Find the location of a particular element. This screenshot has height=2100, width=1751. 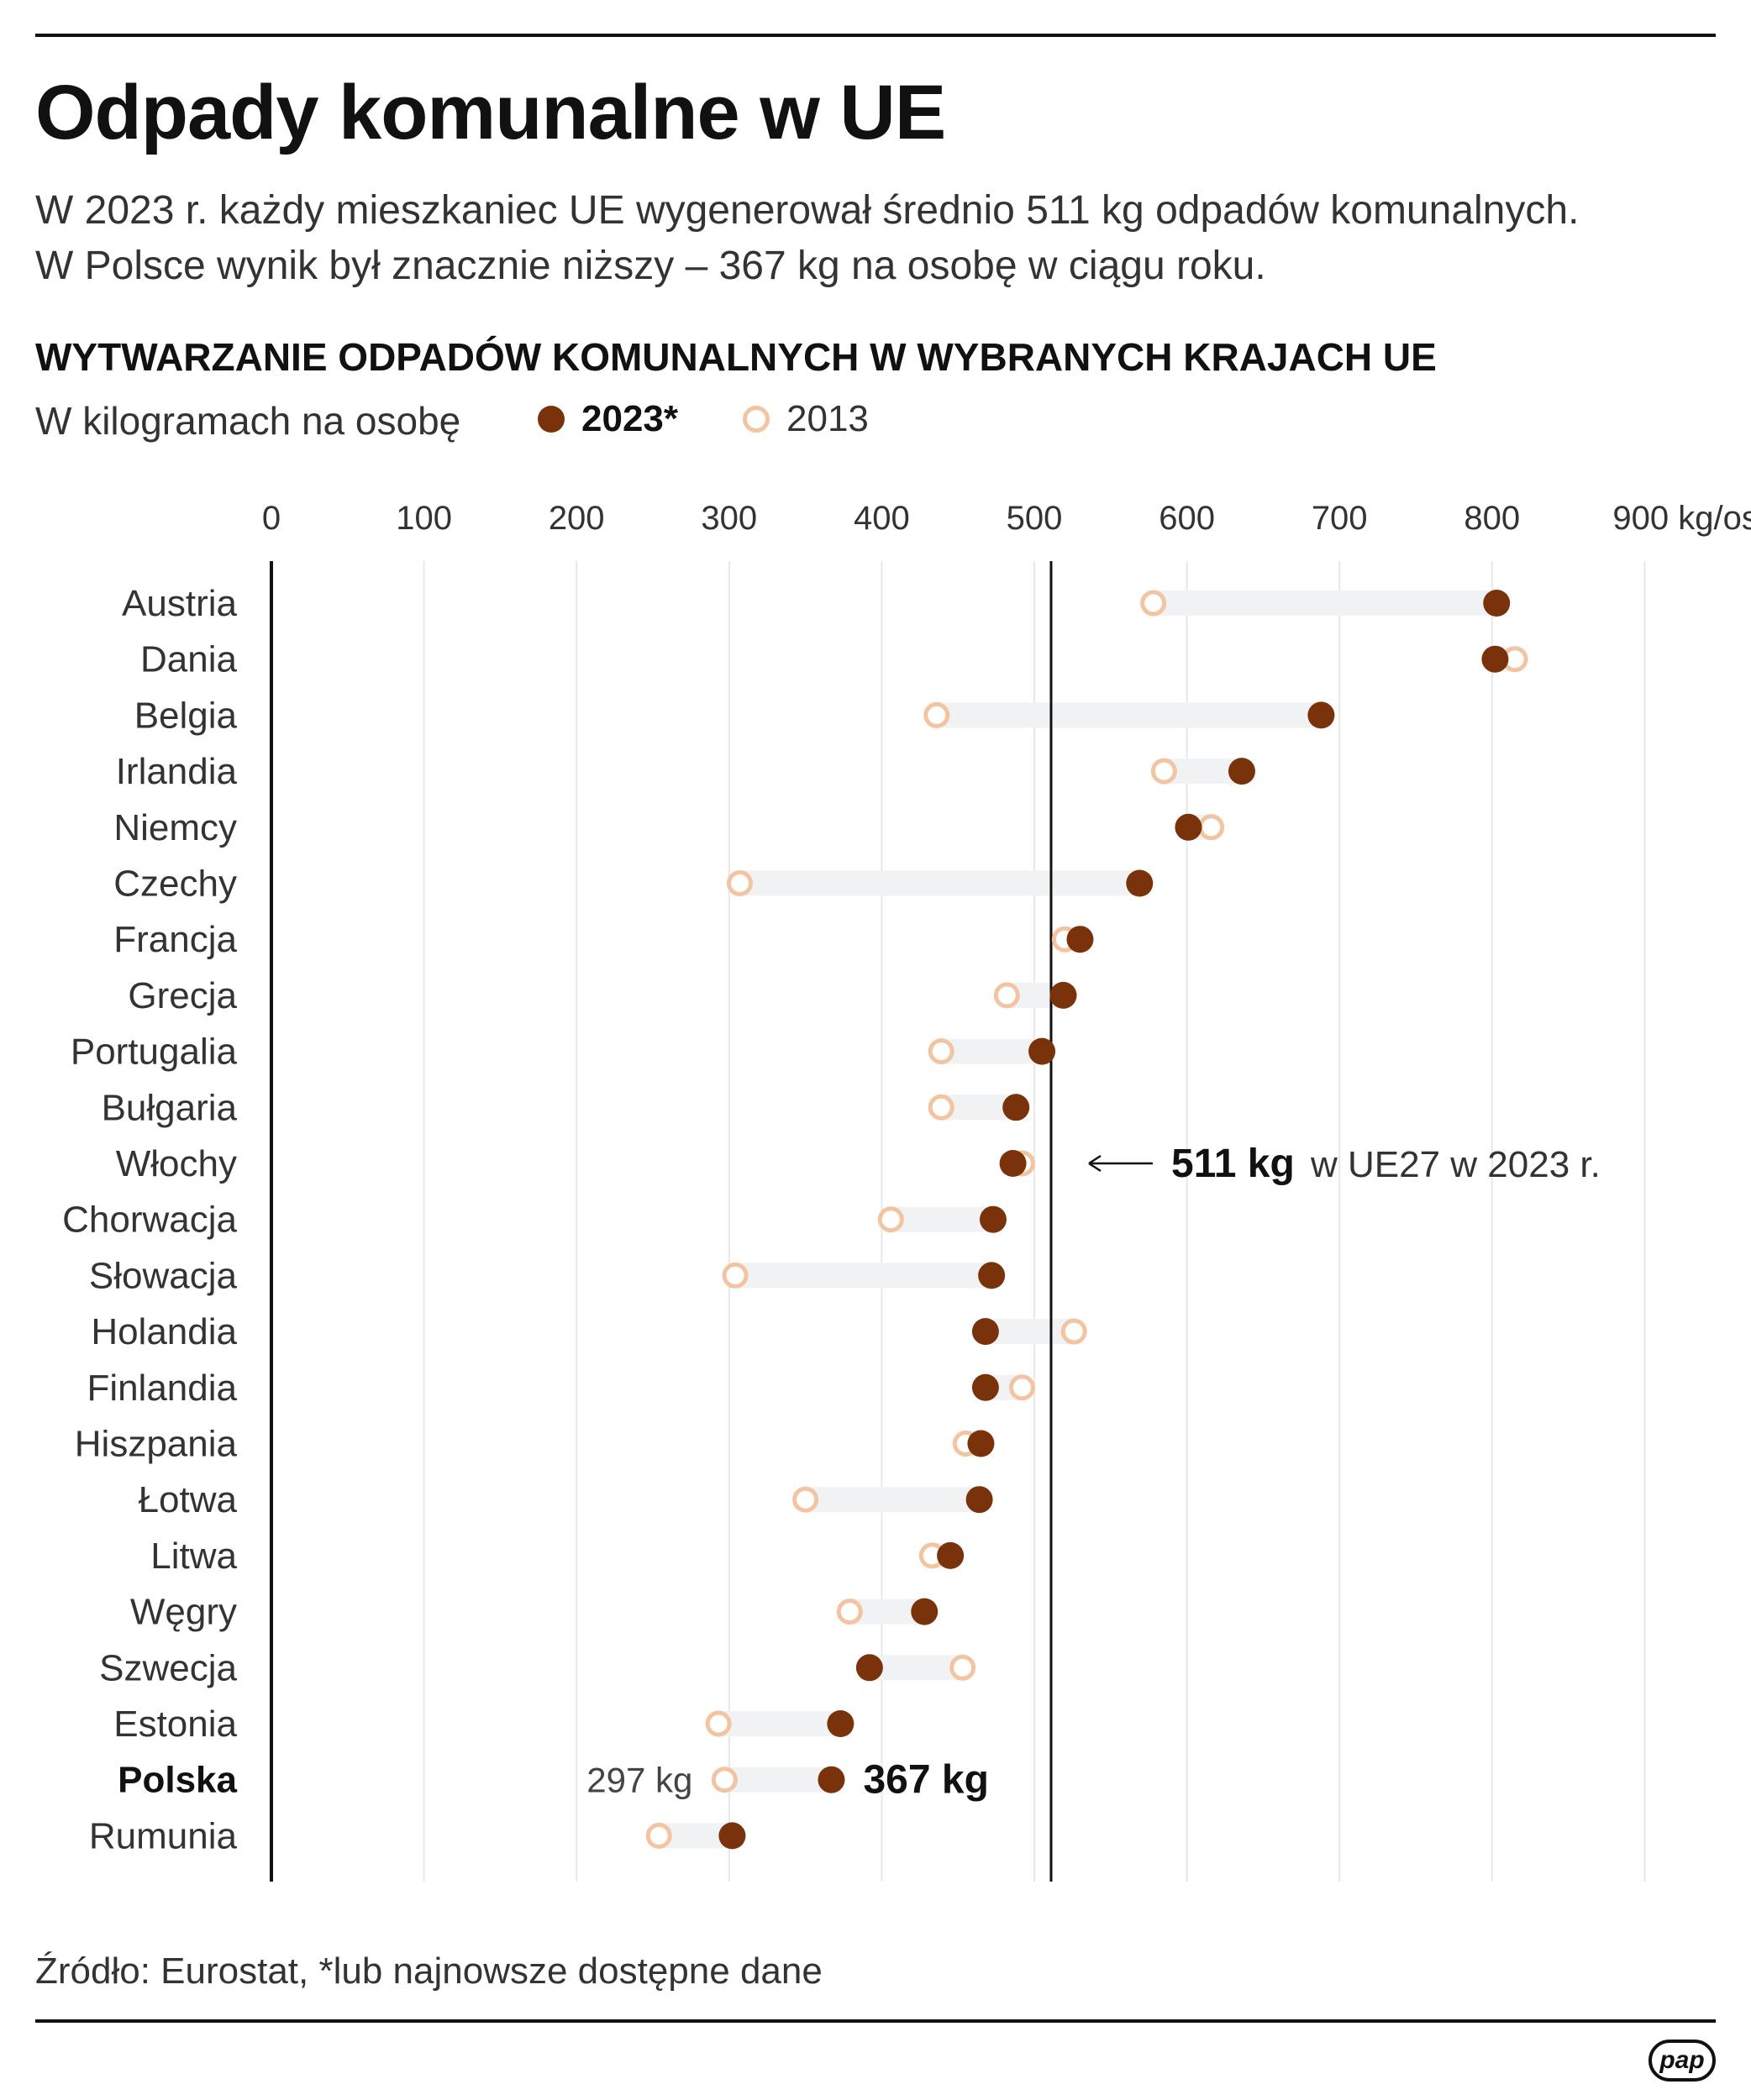

polska-2023-value-label: 367 kg is located at coordinates (925, 1780).